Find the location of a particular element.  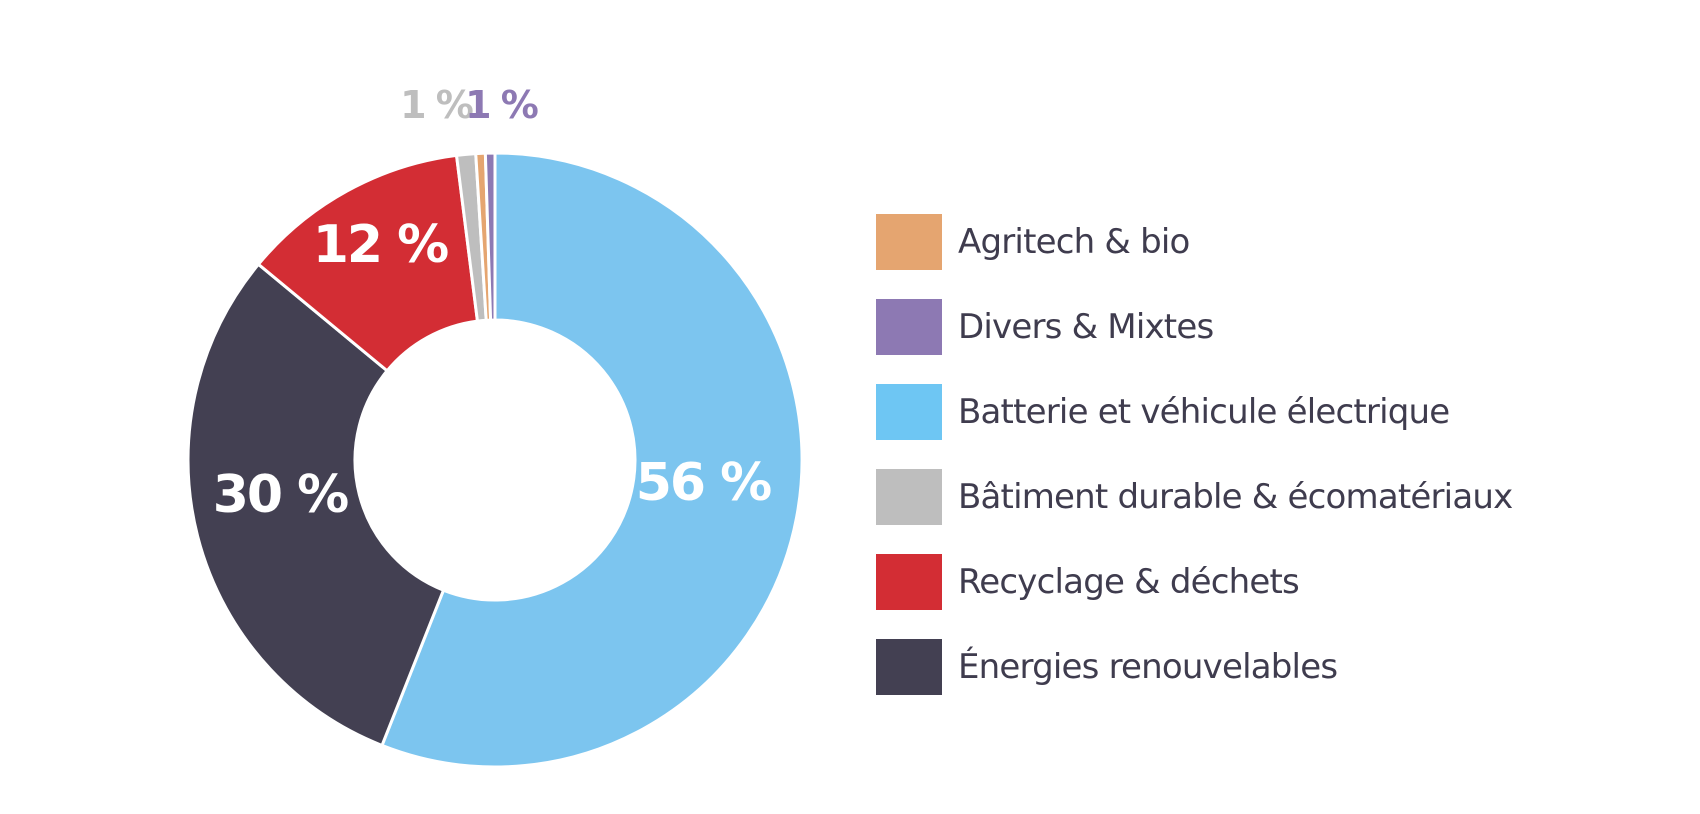

legend-item-4: Bâtiment durable & écomatériaux is located at coordinates (1194, 497).